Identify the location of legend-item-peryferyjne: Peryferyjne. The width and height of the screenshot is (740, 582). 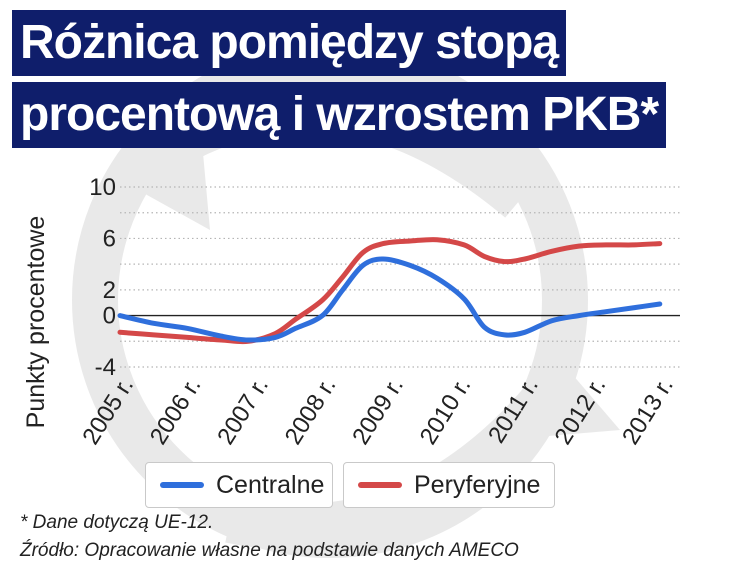
(449, 485).